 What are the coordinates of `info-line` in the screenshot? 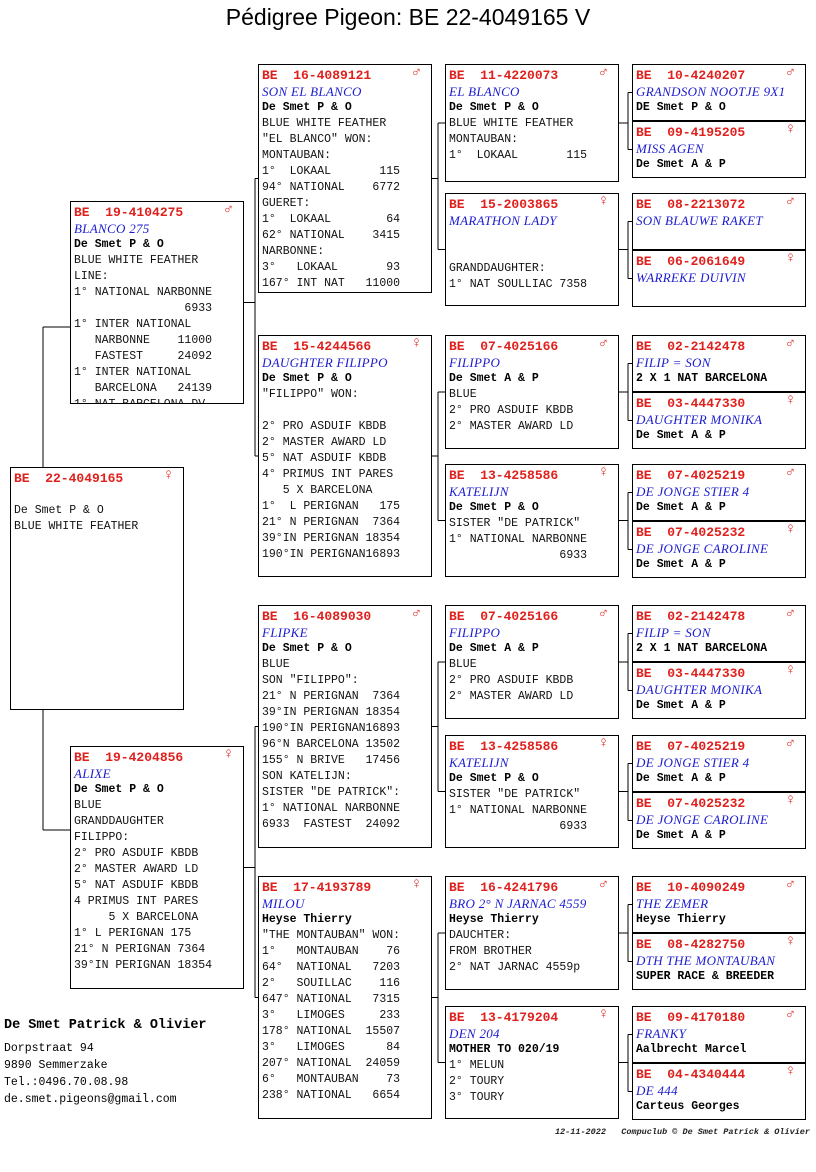 It's located at (346, 411).